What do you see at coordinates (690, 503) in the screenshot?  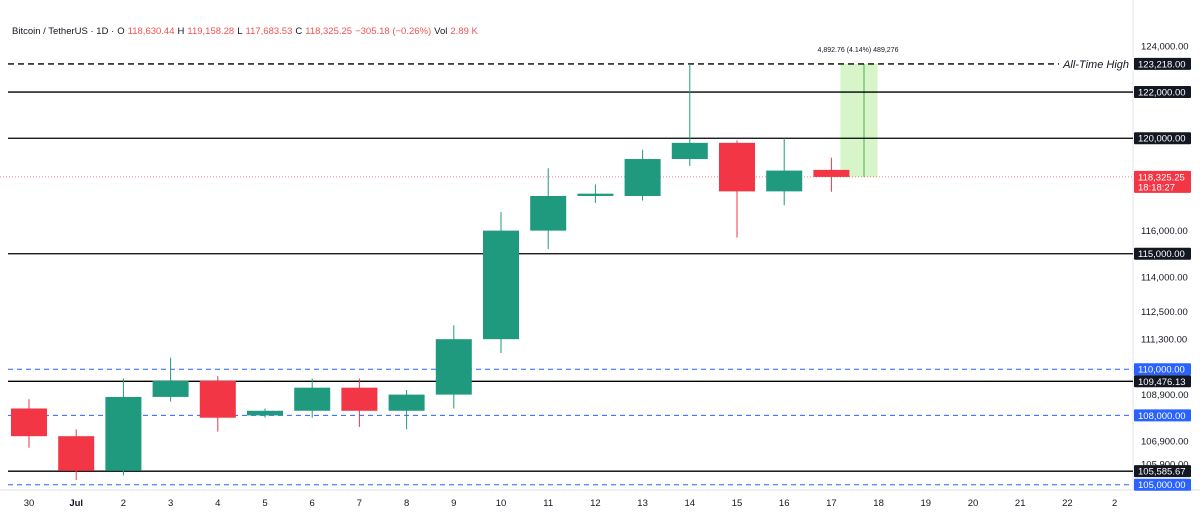 I see `x-tick-label-14: 14` at bounding box center [690, 503].